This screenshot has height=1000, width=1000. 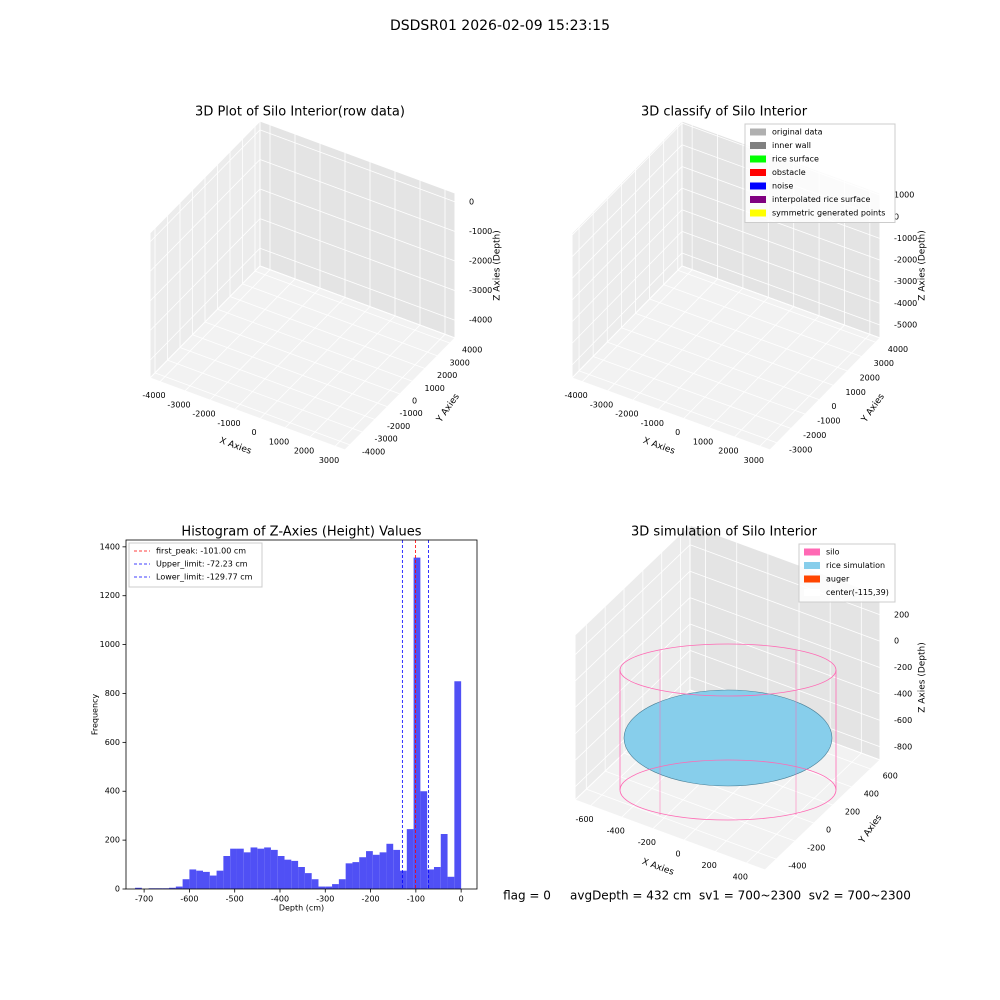 I want to click on y-tick-label: -200, so click(x=816, y=848).